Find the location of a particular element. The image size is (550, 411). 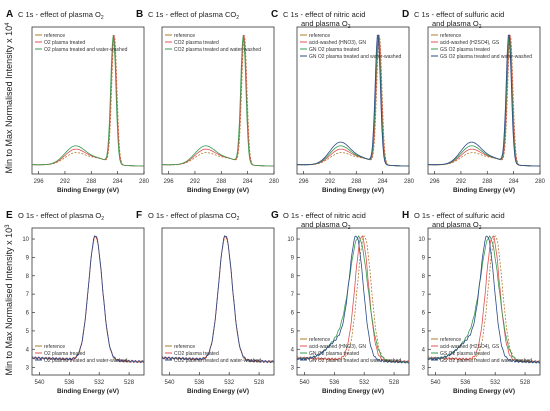

panel-title-line-1: C 1s - effect of plasma CO2 is located at coordinates (193, 15).